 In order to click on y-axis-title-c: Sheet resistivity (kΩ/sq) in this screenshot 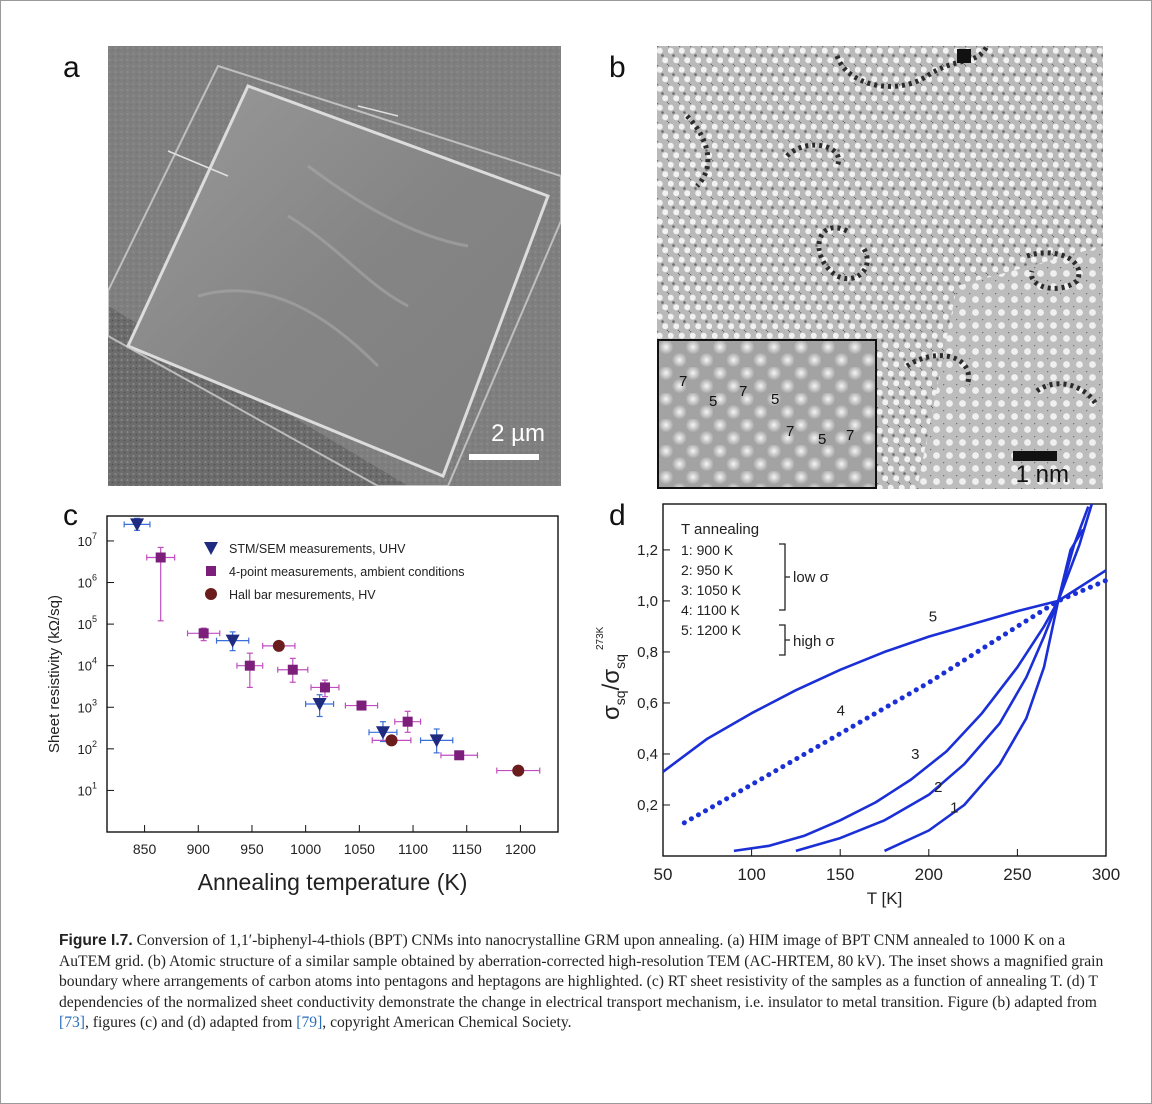, I will do `click(54, 674)`.